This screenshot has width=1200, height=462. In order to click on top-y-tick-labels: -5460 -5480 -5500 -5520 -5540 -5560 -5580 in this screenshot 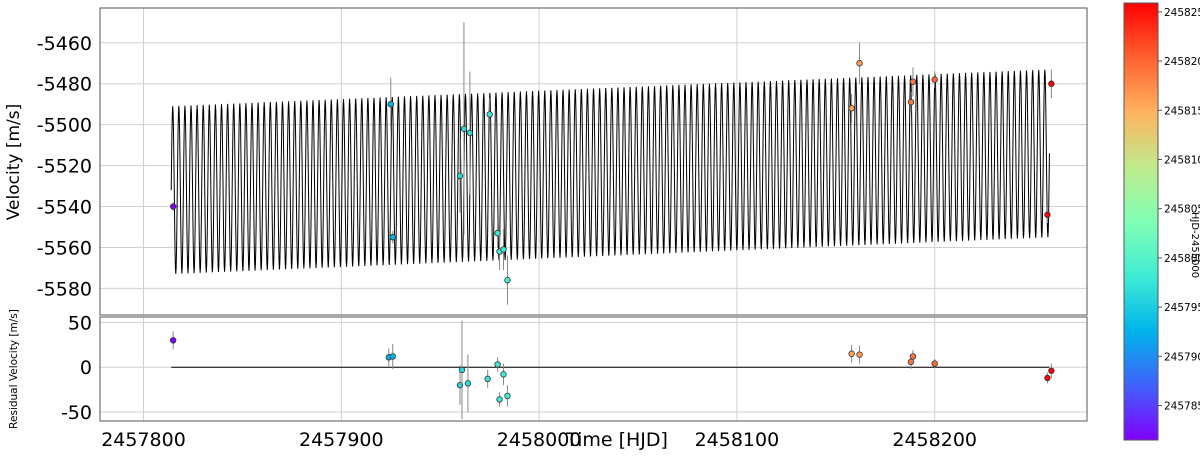, I will do `click(64, 167)`.